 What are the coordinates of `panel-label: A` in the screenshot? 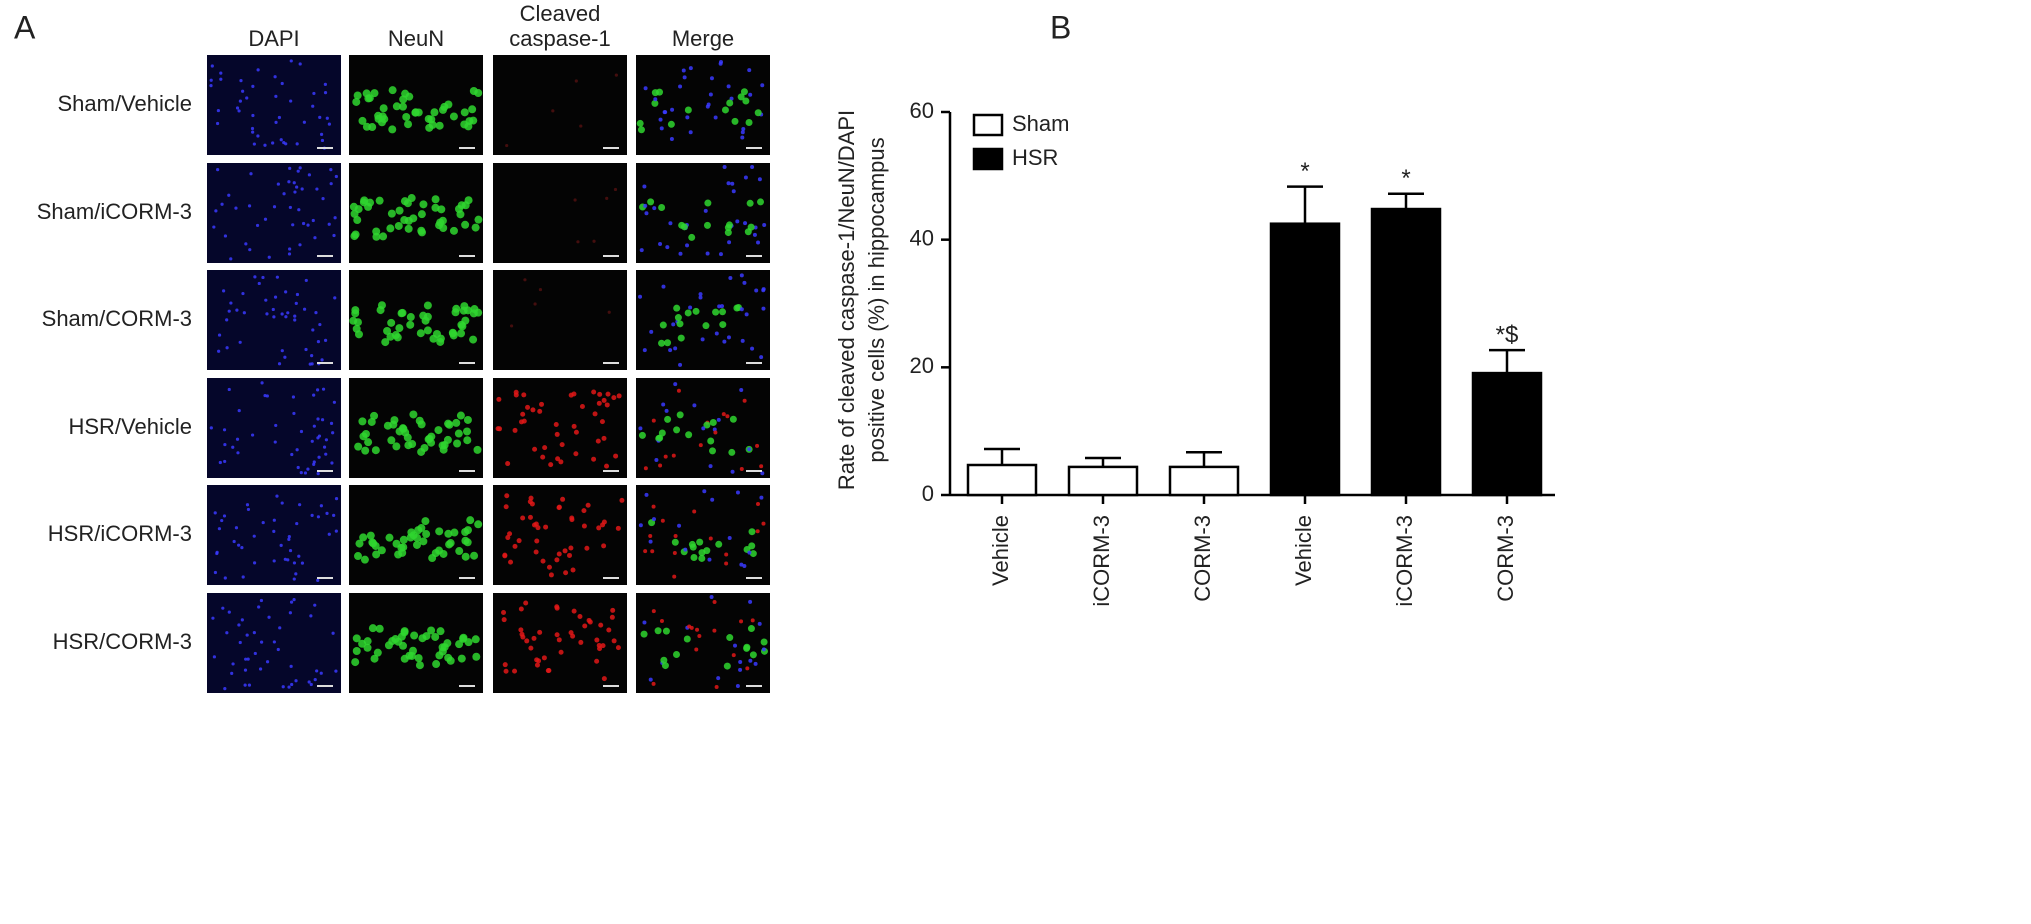 It's located at (25, 27).